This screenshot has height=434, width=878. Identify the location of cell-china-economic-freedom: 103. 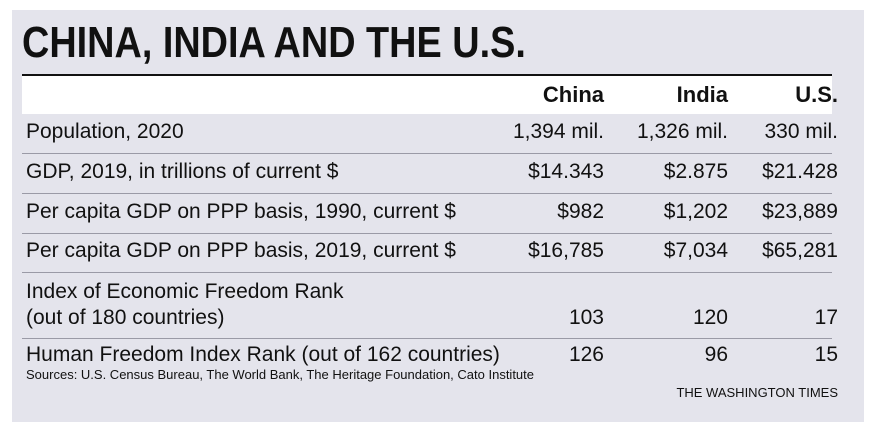
(586, 317).